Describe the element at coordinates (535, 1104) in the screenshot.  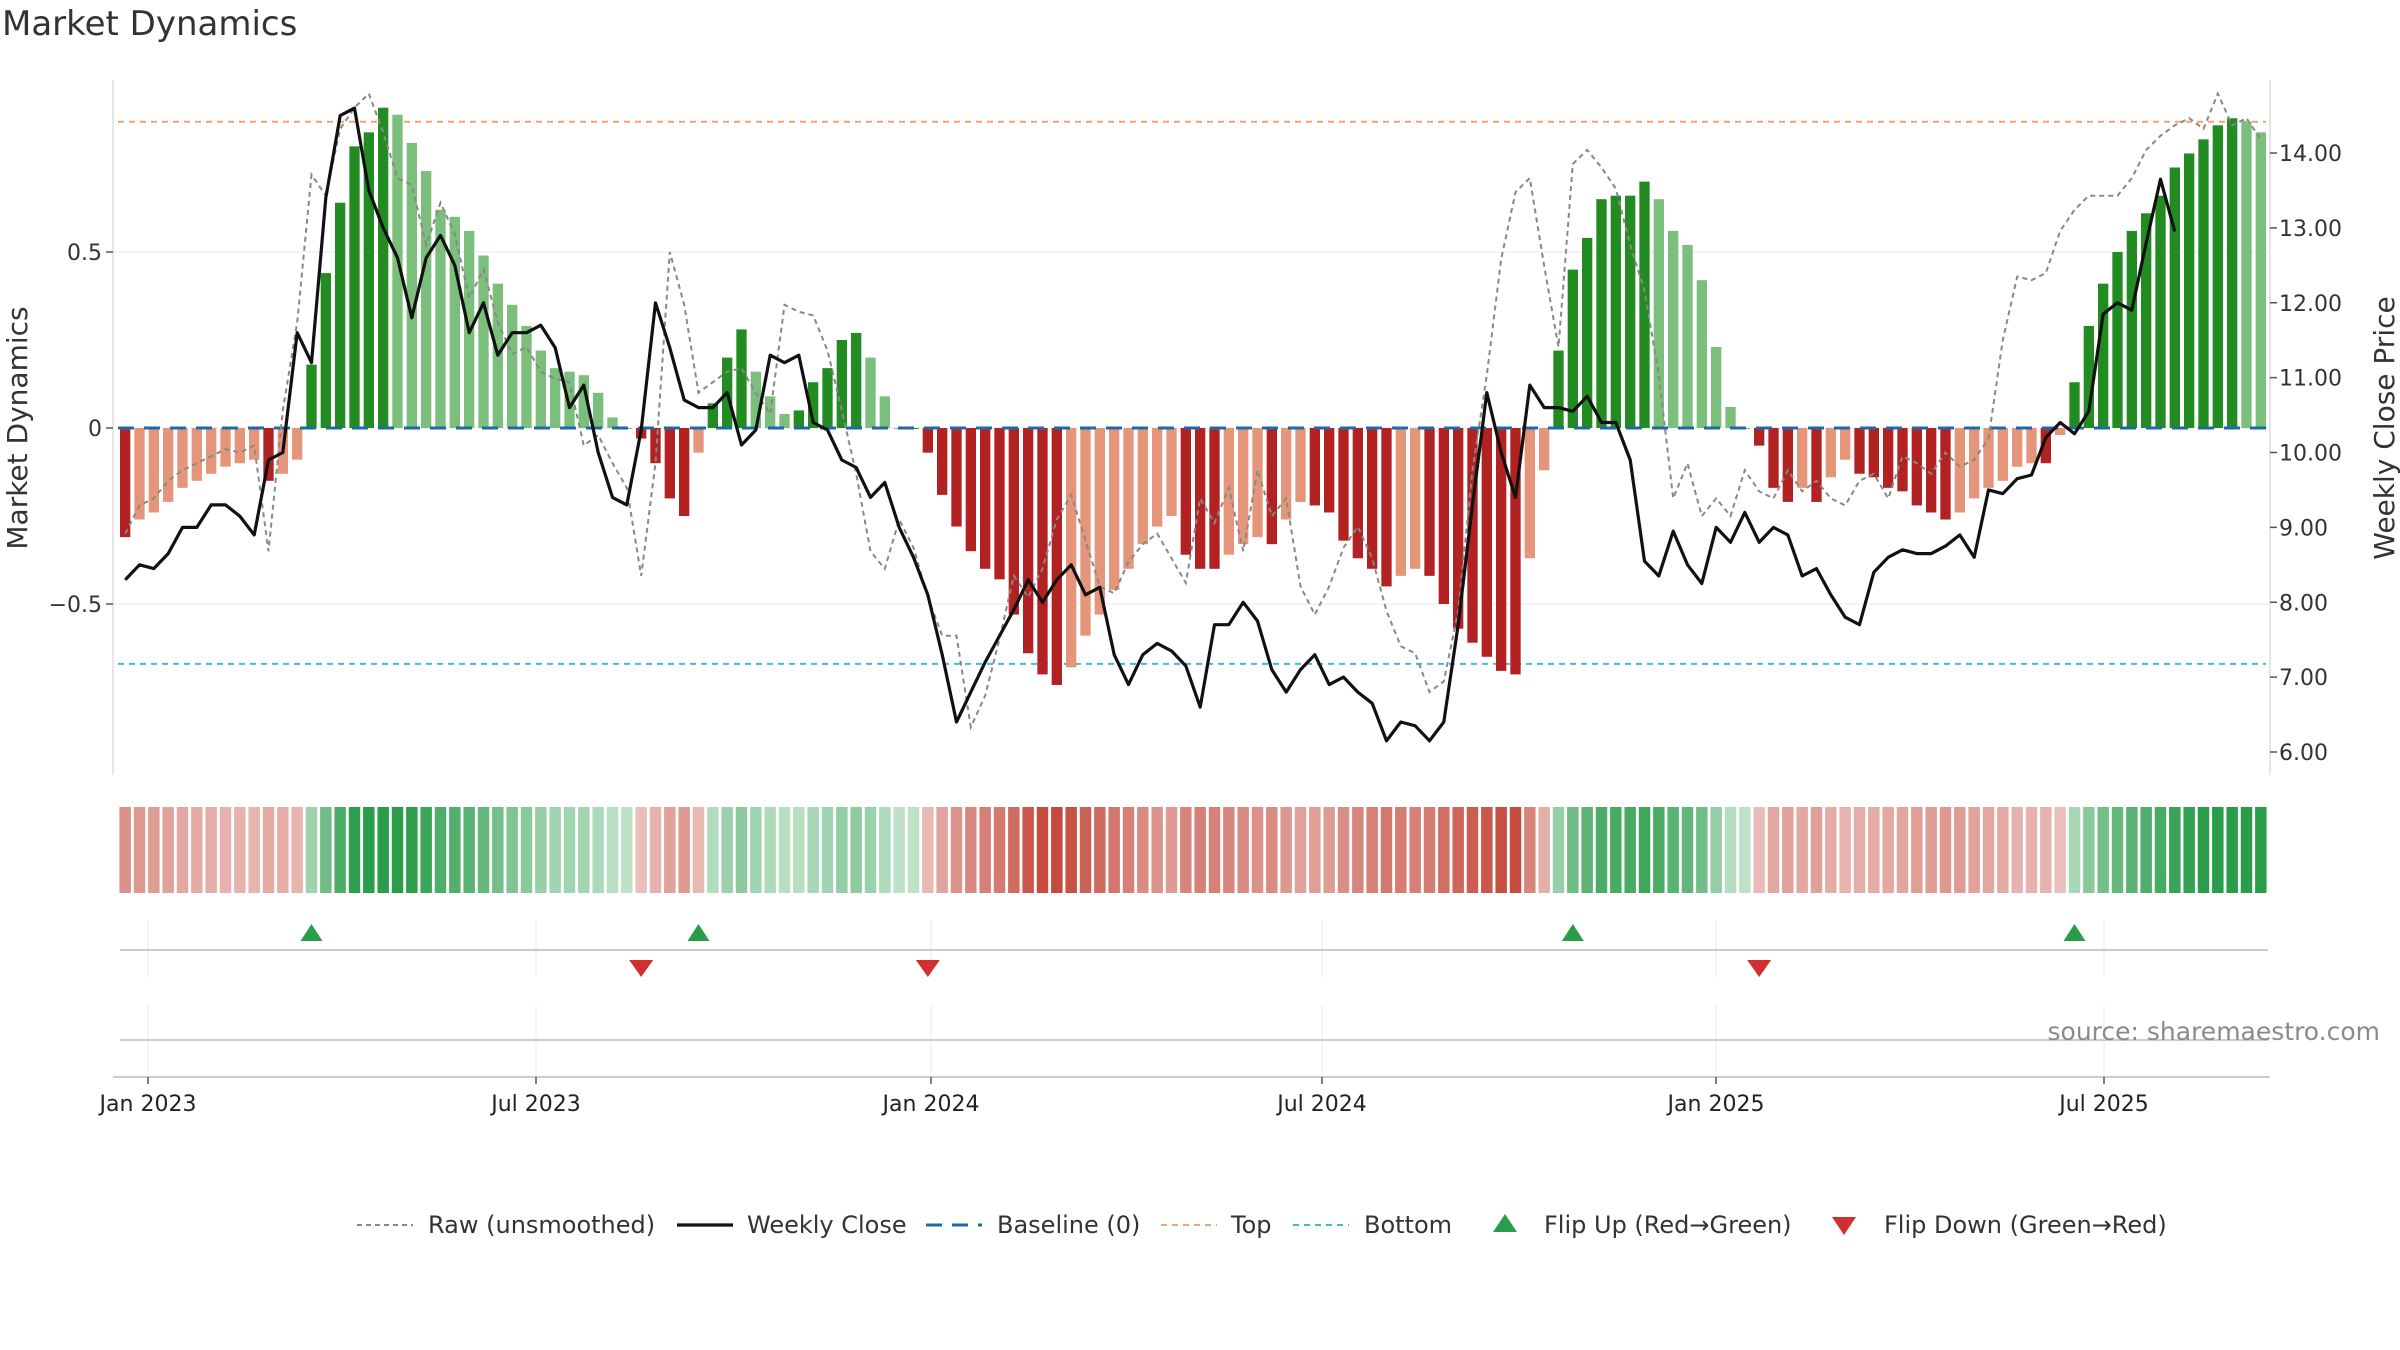
I see `x-tick-label: Jul 2023` at that location.